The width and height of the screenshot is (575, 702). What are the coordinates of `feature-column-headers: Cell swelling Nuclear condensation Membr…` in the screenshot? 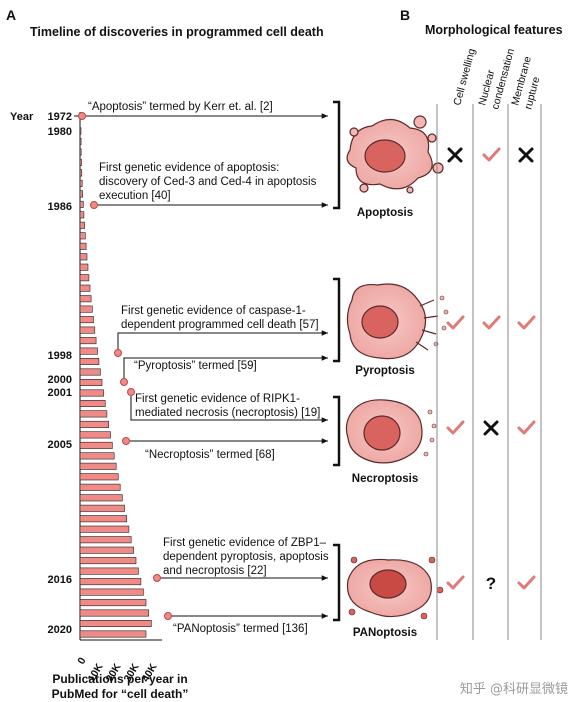 It's located at (496, 79).